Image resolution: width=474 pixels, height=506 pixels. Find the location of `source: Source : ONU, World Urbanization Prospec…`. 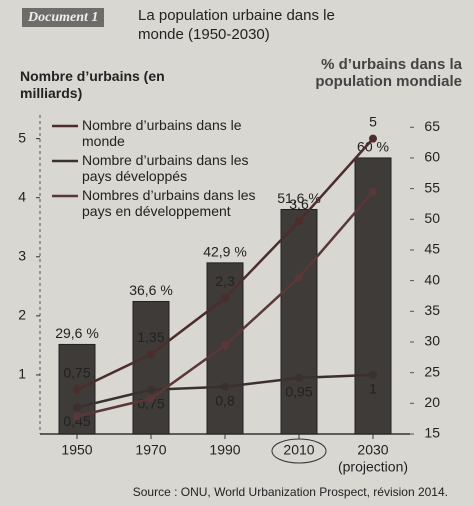

source: Source : ONU, World Urbanization Prospec… is located at coordinates (290, 492).